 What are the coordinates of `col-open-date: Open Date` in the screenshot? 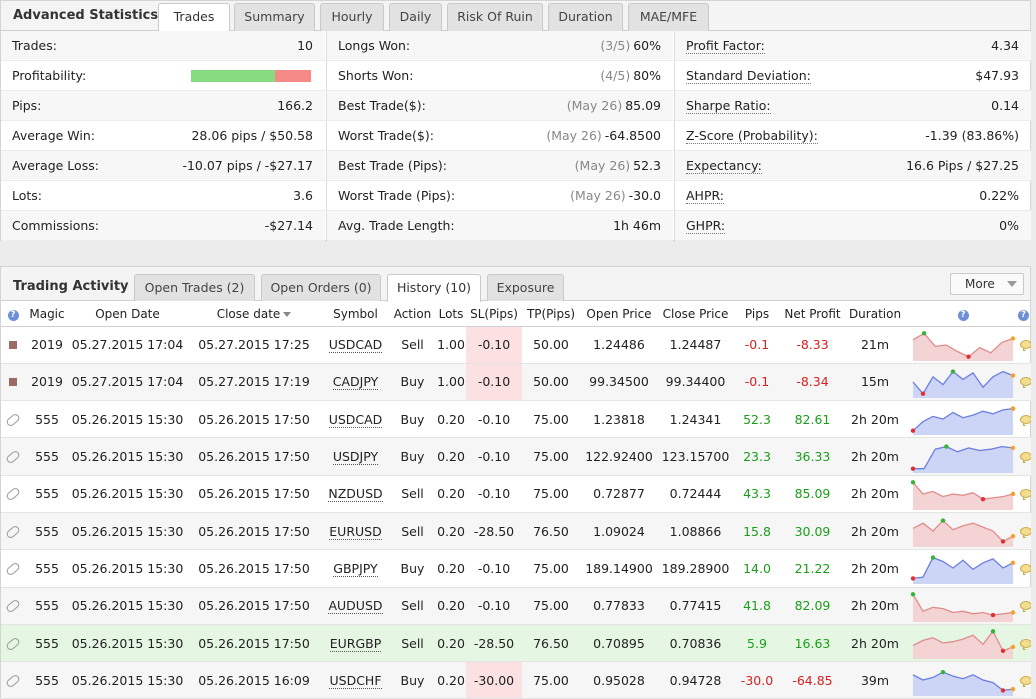 It's located at (127, 314).